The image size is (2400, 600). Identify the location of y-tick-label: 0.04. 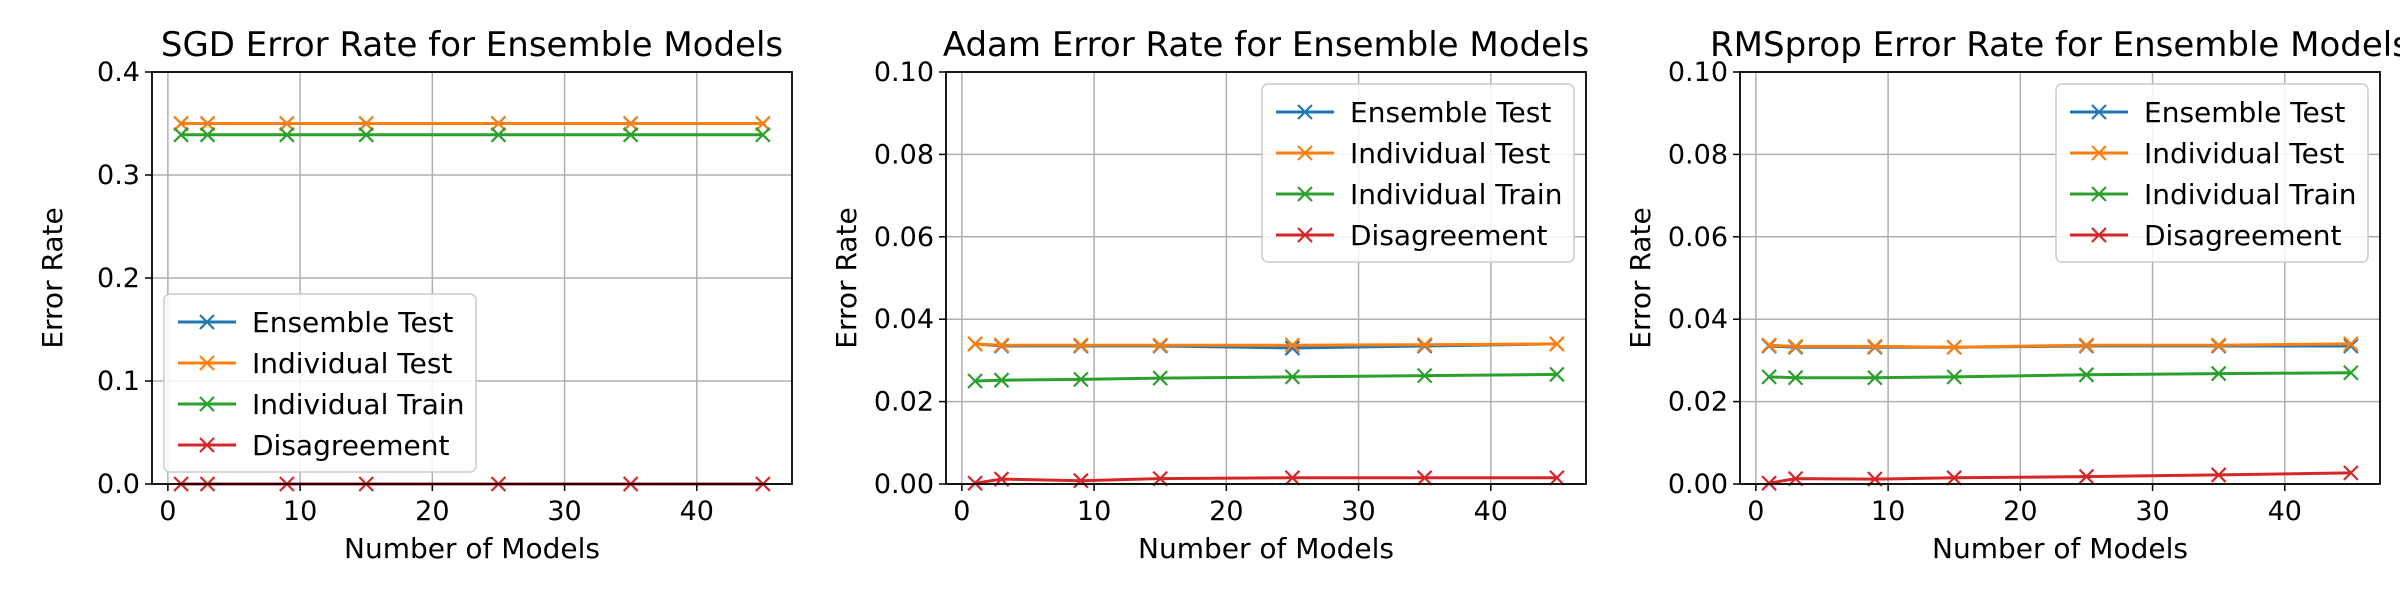
(904, 319).